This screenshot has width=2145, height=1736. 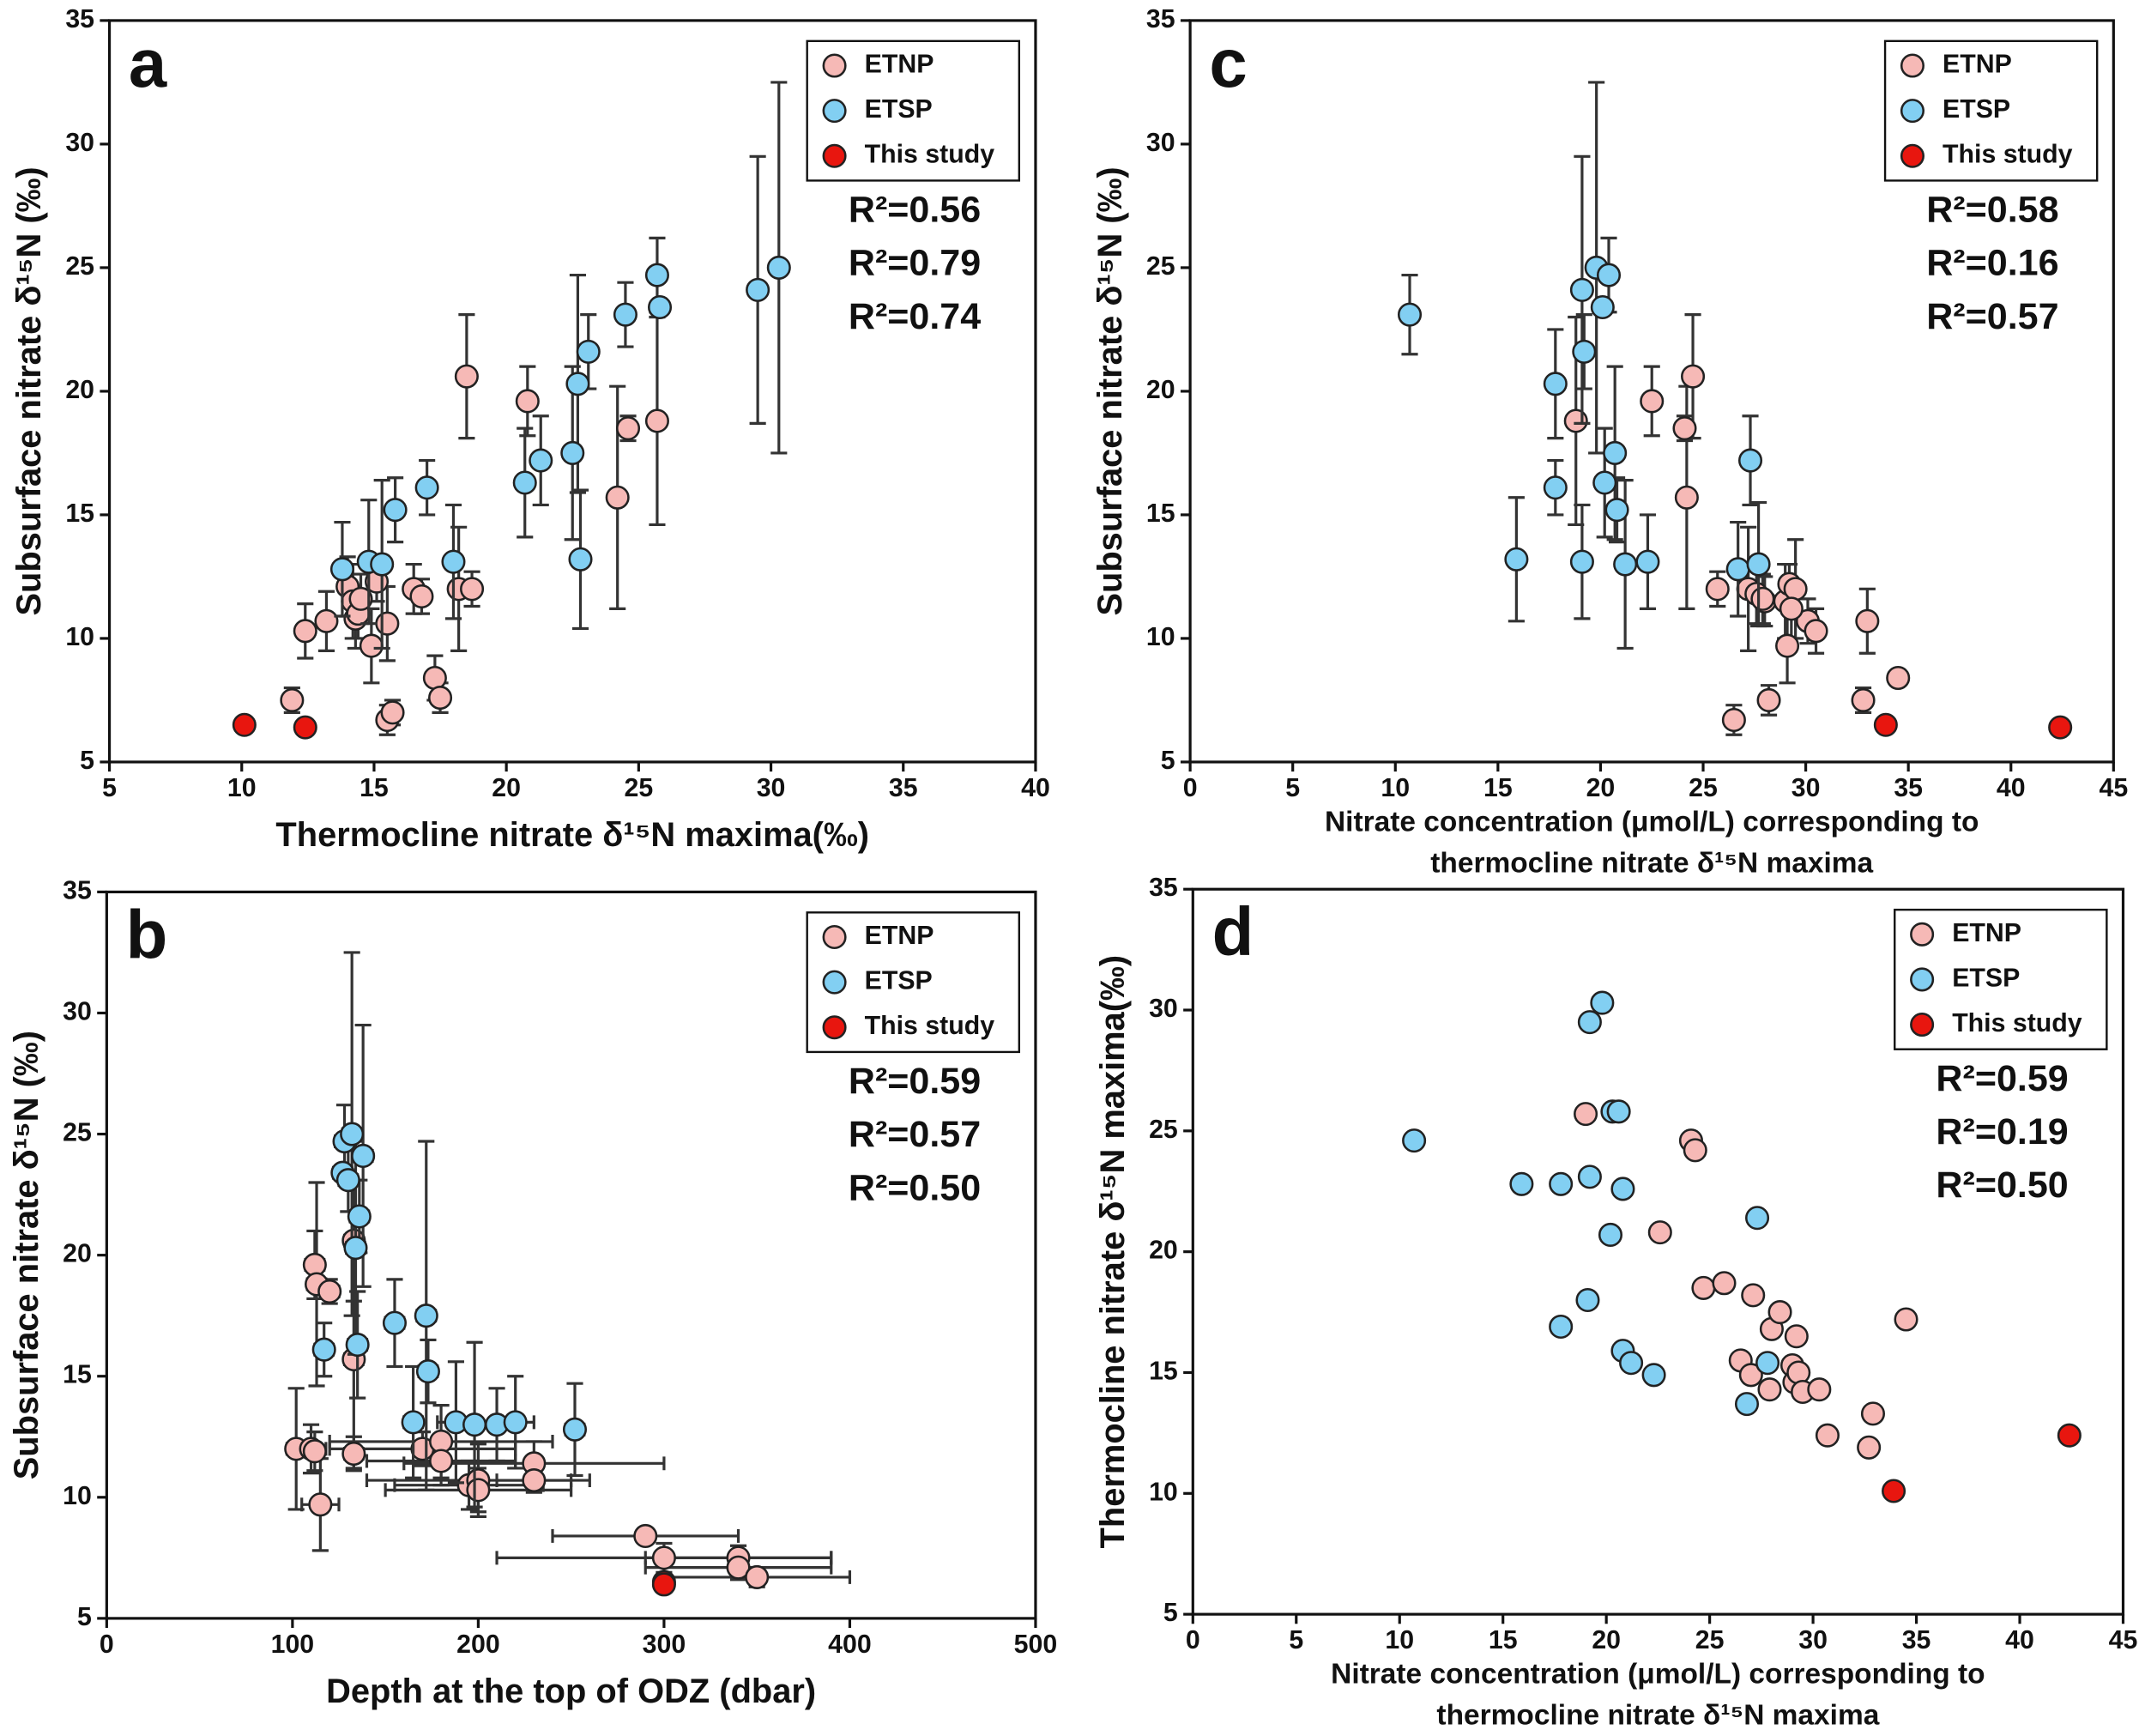 What do you see at coordinates (915, 316) in the screenshot?
I see `r-squared: R²=0.74` at bounding box center [915, 316].